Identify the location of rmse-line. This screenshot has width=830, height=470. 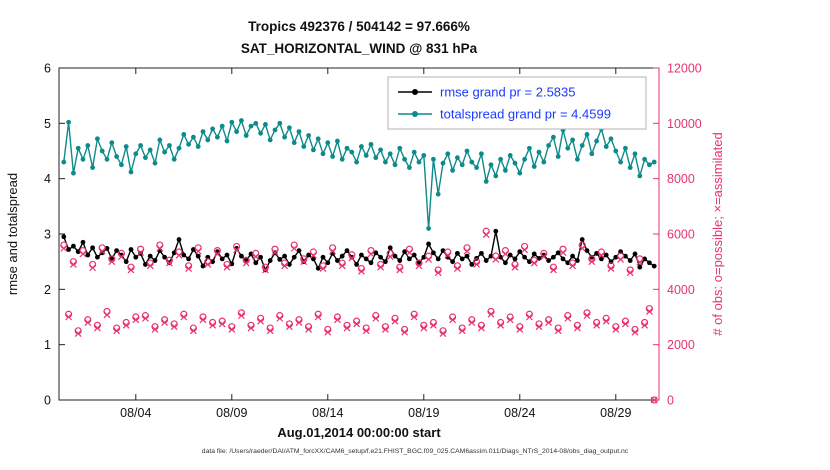
(359, 251).